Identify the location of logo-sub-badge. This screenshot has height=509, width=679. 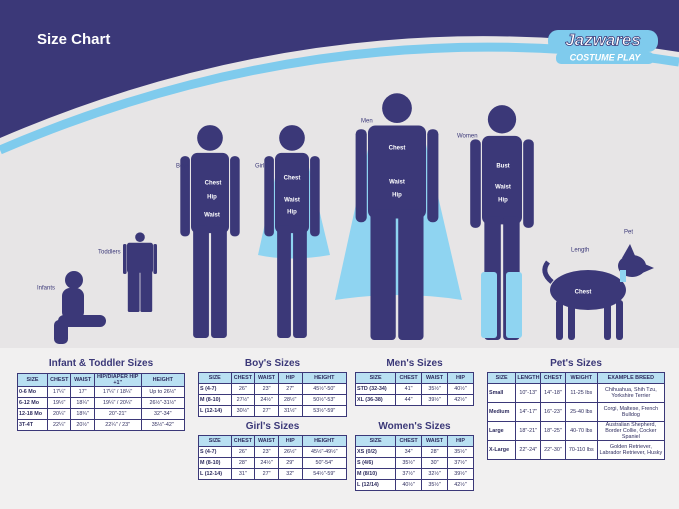
(605, 58).